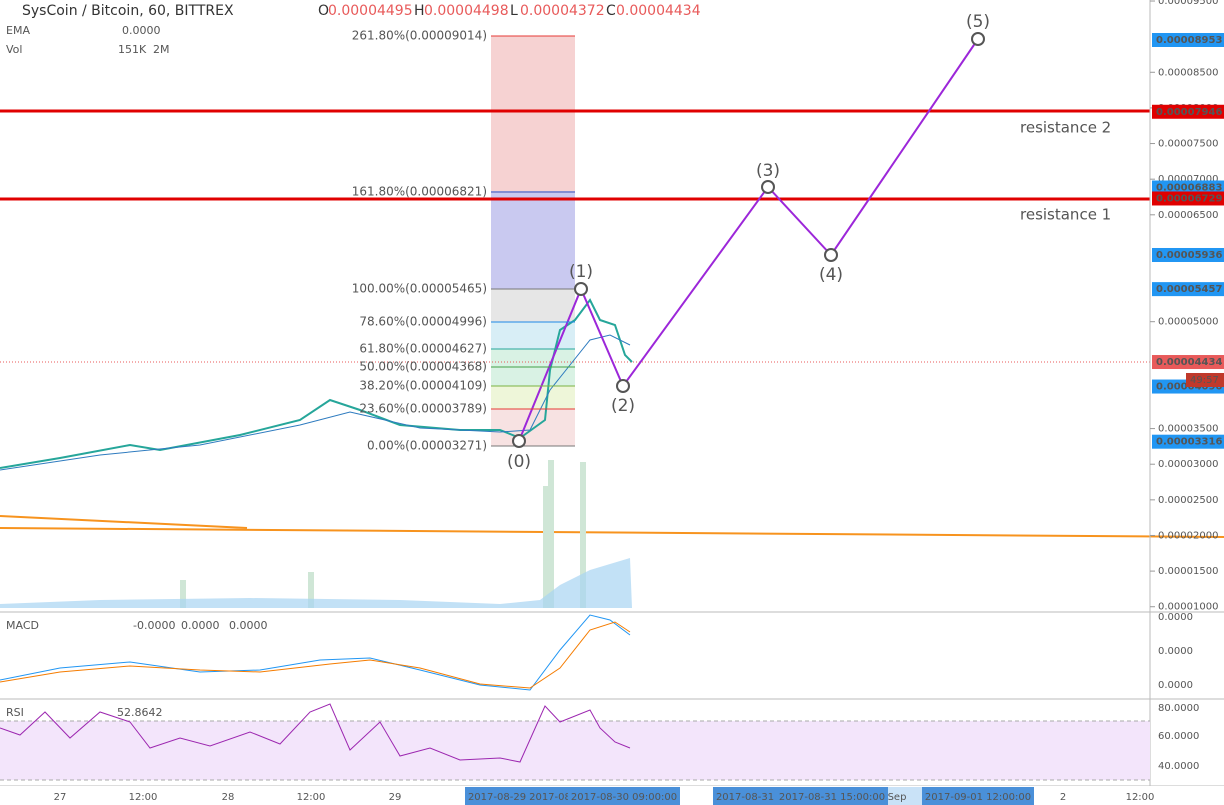 This screenshot has height=805, width=1224. I want to click on wave-label: (0), so click(519, 462).